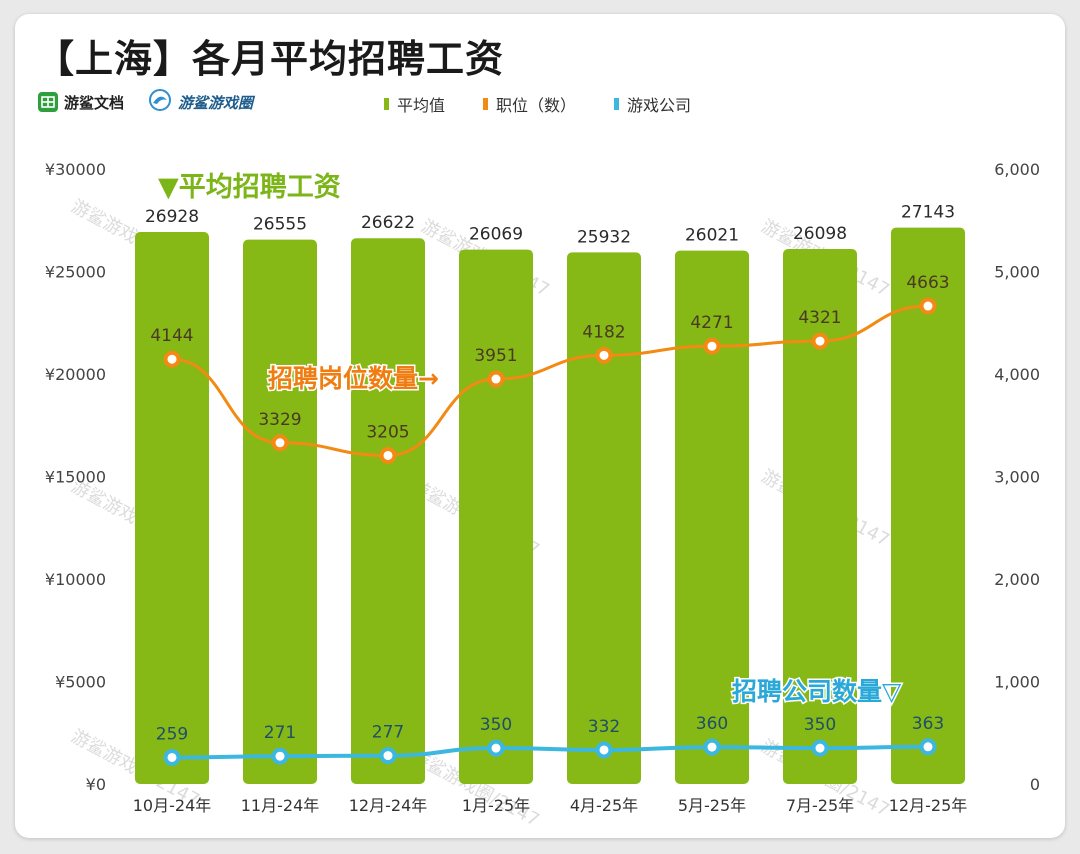 Image resolution: width=1080 pixels, height=854 pixels. Describe the element at coordinates (536, 105) in the screenshot. I see `legend-label-positions: 职位（数）` at that location.